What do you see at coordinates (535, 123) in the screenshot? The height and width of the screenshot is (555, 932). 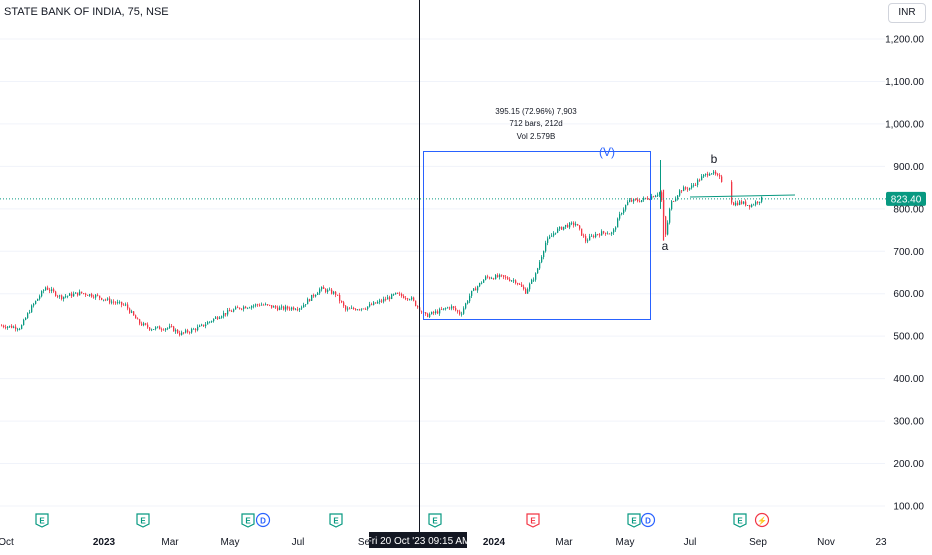 I see `measure-line2: 712 bars, 212d` at bounding box center [535, 123].